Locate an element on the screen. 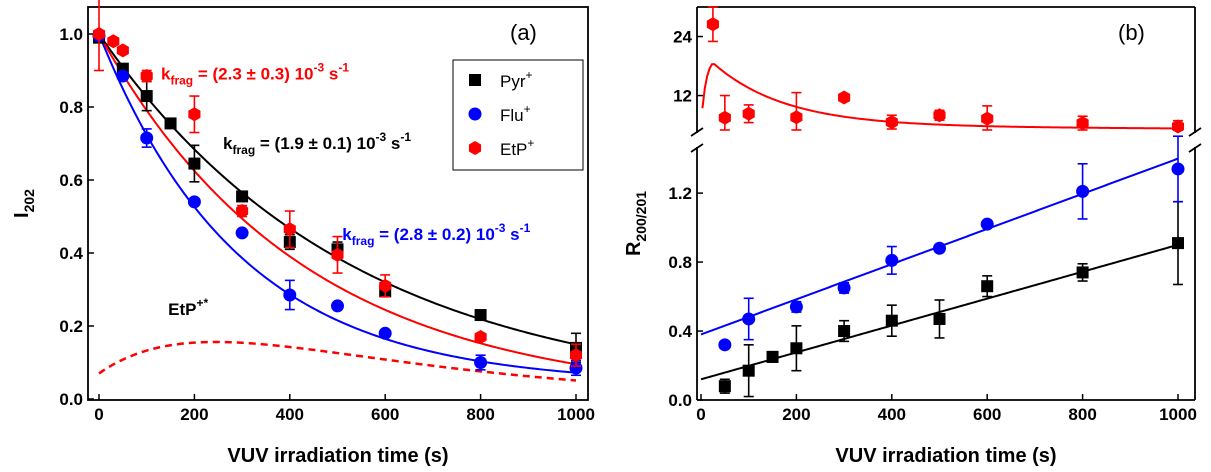  y-axis-label-main: I is located at coordinates (22, 215).